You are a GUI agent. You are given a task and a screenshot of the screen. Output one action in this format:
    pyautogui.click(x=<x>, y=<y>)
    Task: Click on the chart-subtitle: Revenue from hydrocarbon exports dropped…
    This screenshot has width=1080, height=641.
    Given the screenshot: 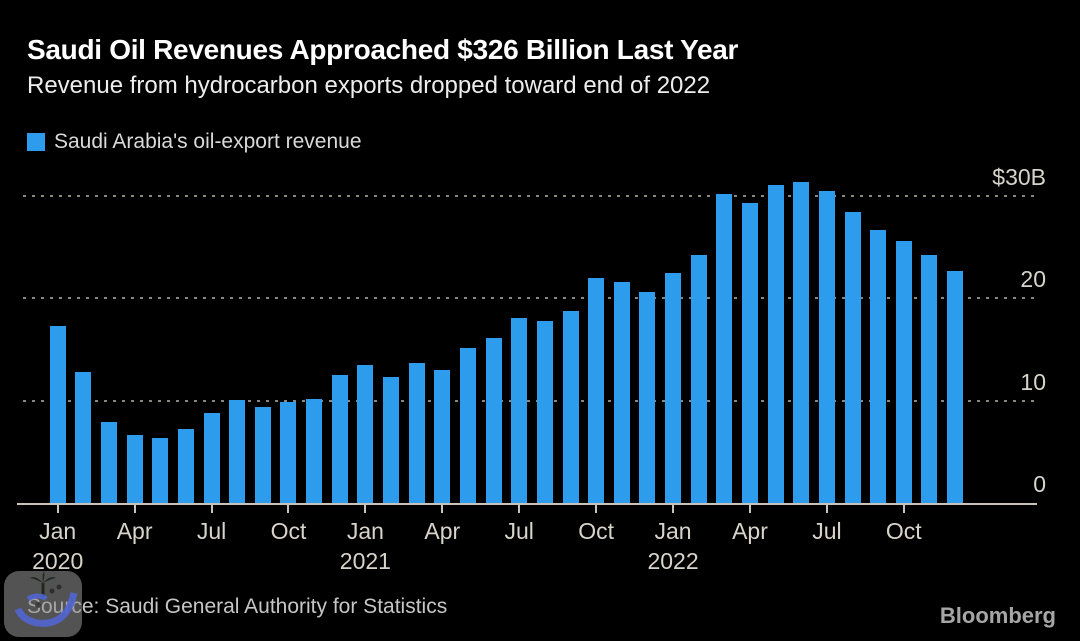 What is the action you would take?
    pyautogui.click(x=369, y=85)
    